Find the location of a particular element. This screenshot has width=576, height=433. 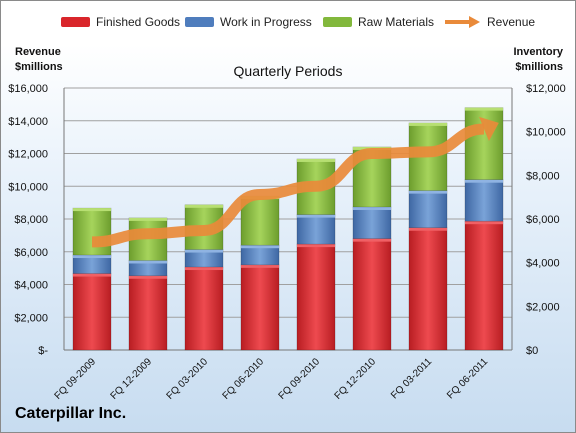

legend-item-raw-materials: Raw Materials is located at coordinates (378, 22).